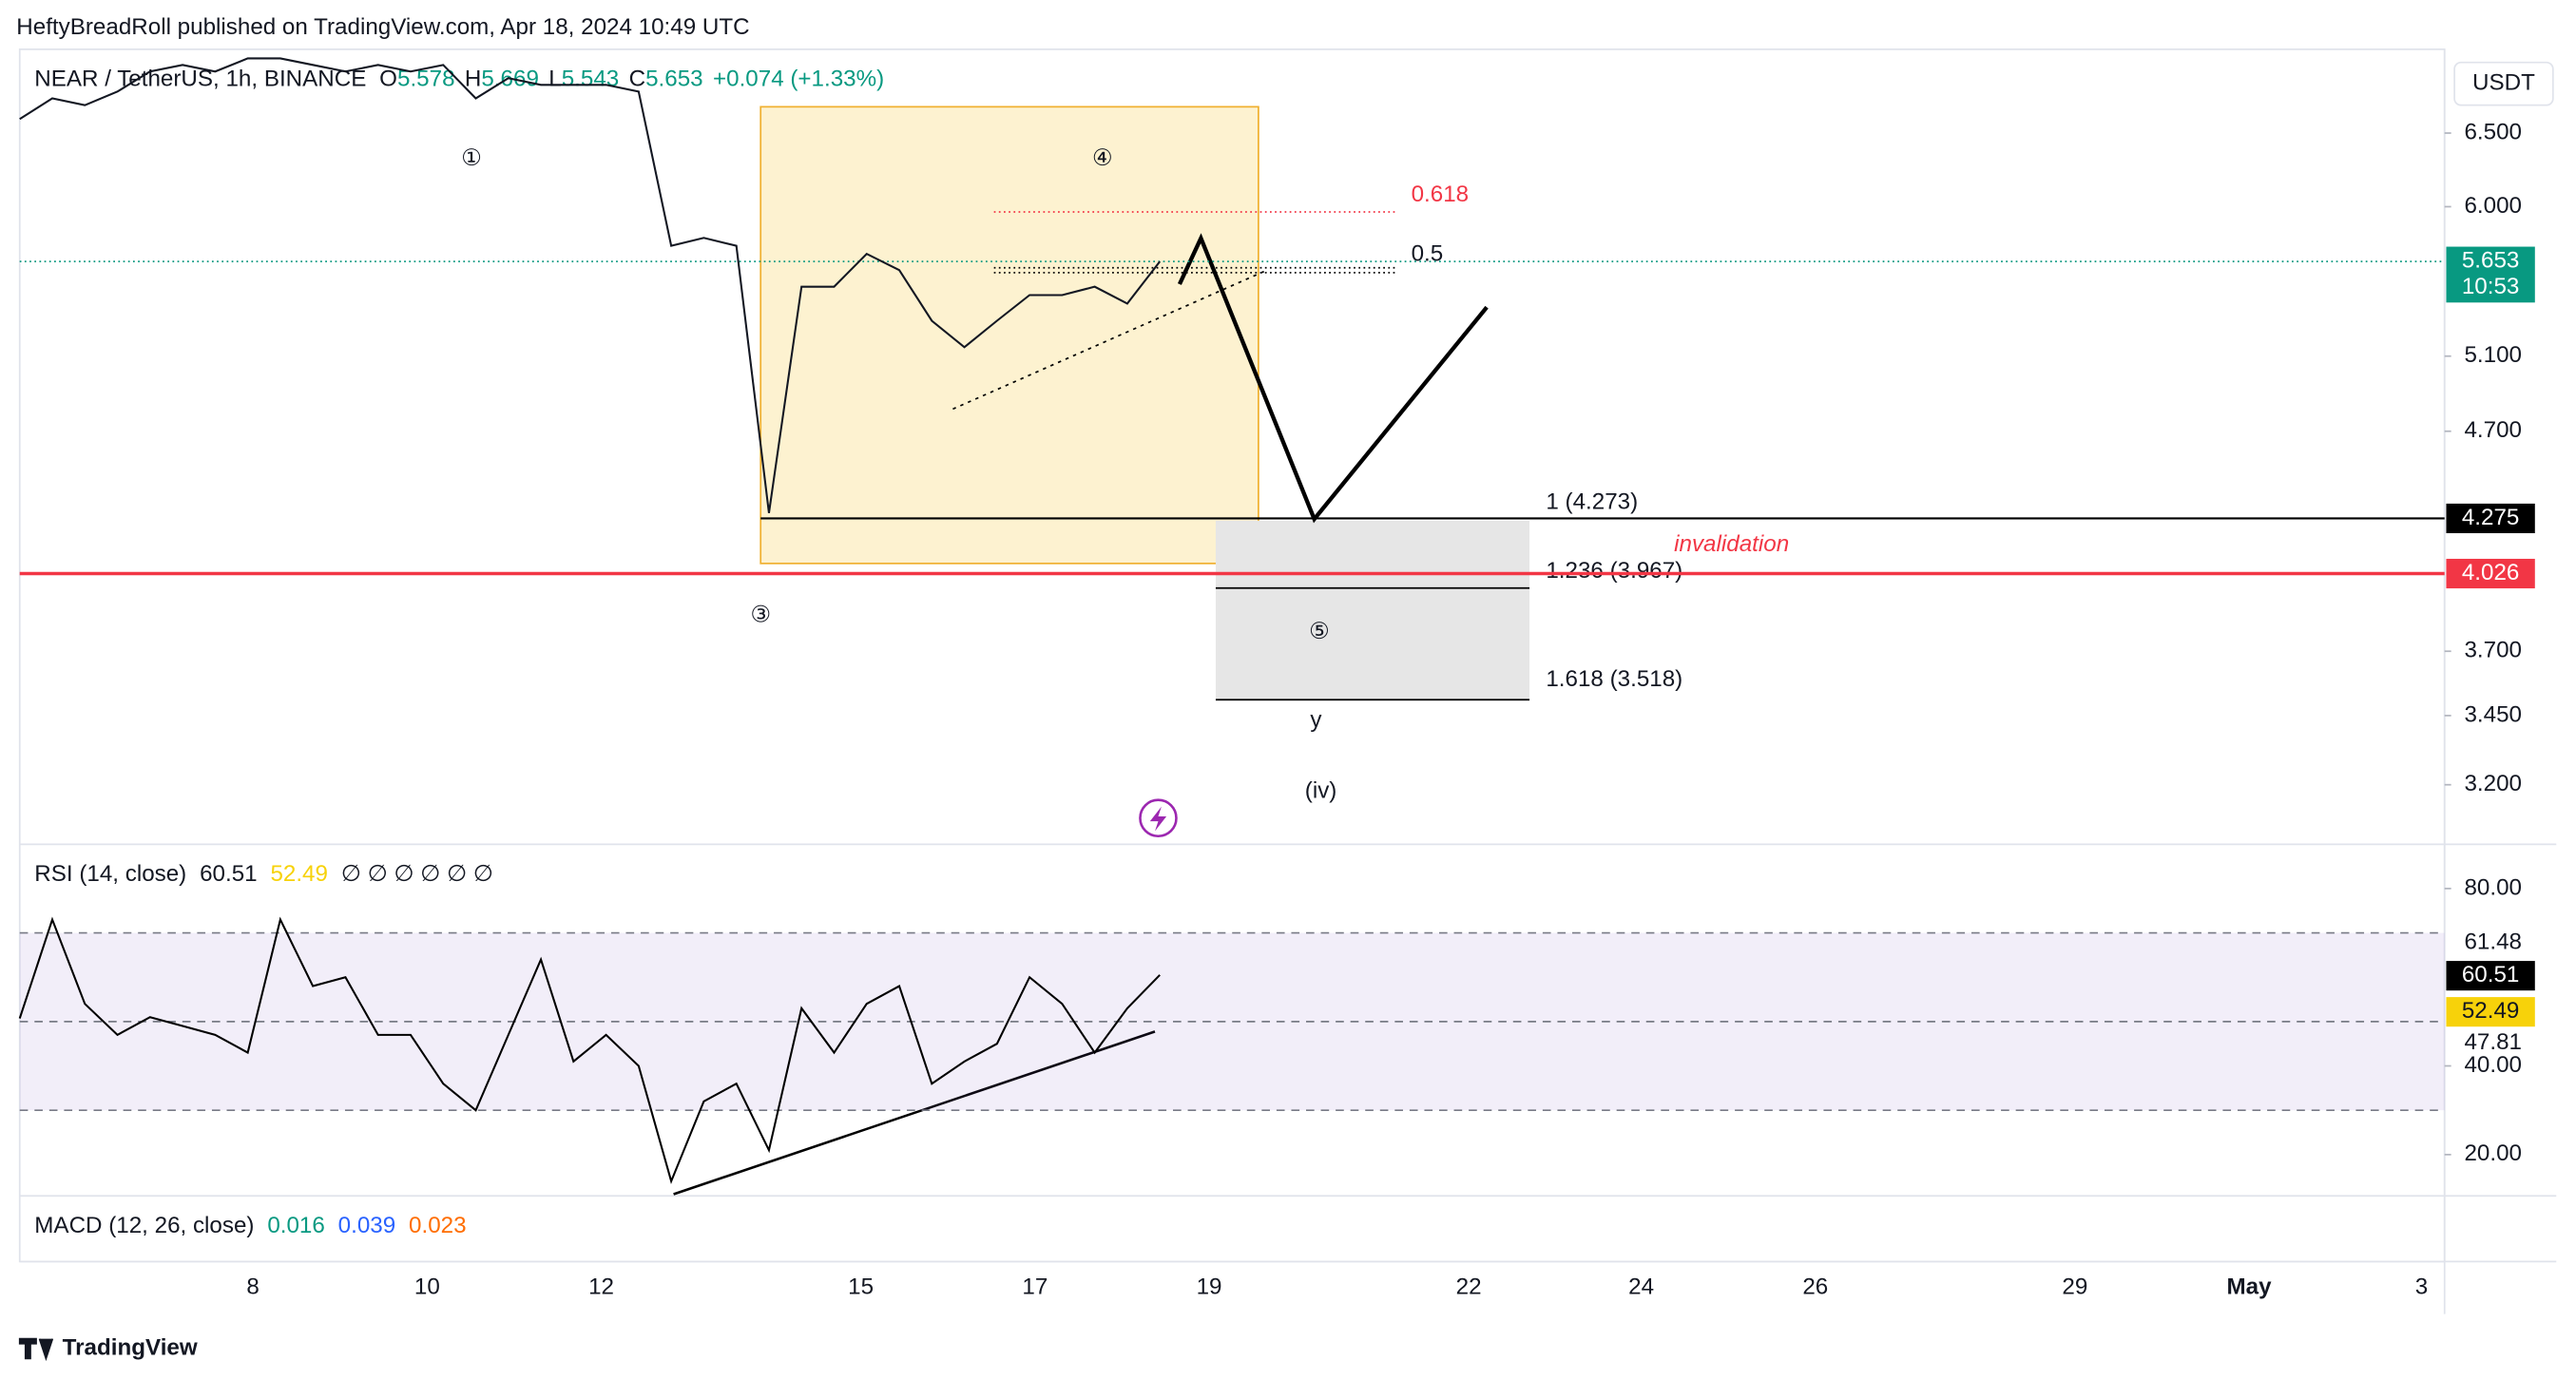  What do you see at coordinates (110, 875) in the screenshot?
I see `rsi-title: RSI (14, close)` at bounding box center [110, 875].